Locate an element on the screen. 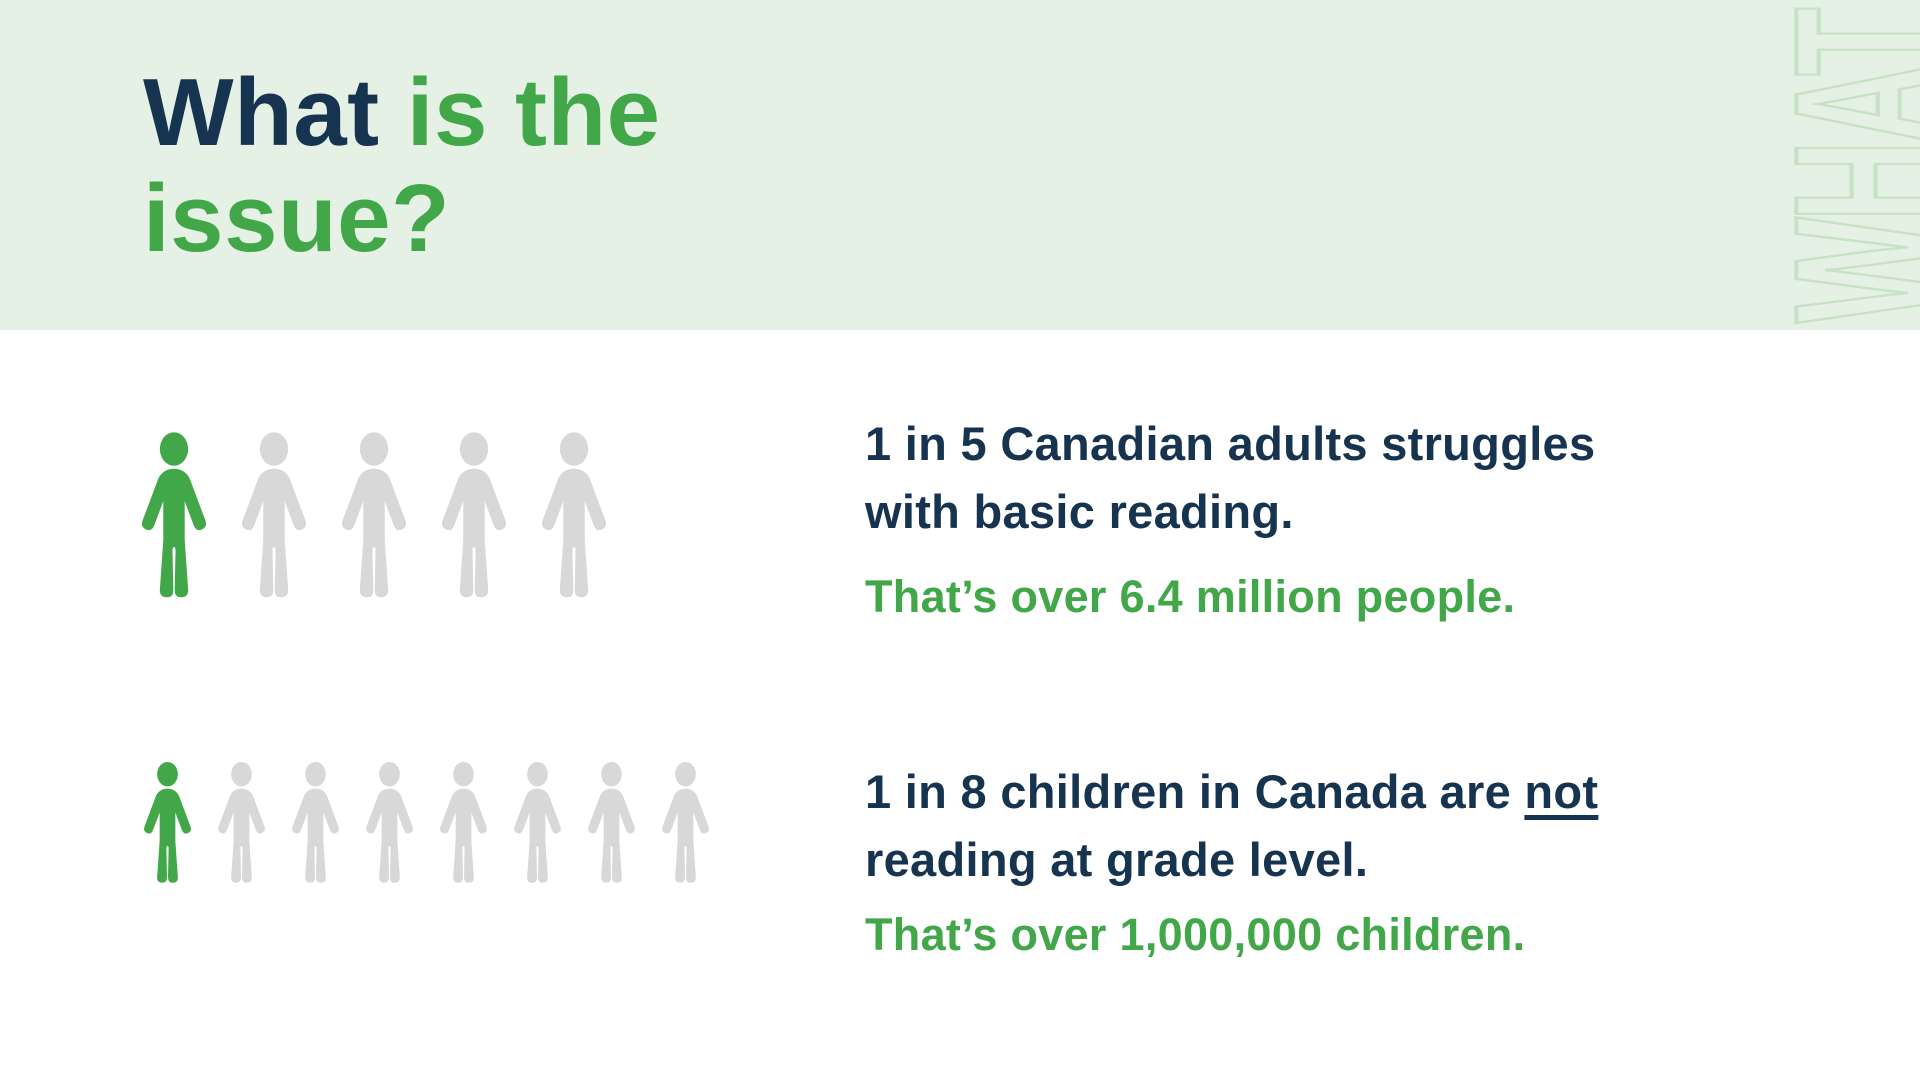 This screenshot has width=1920, height=1080. adults-subtext: That’s over 6.4 million people. is located at coordinates (1190, 596).